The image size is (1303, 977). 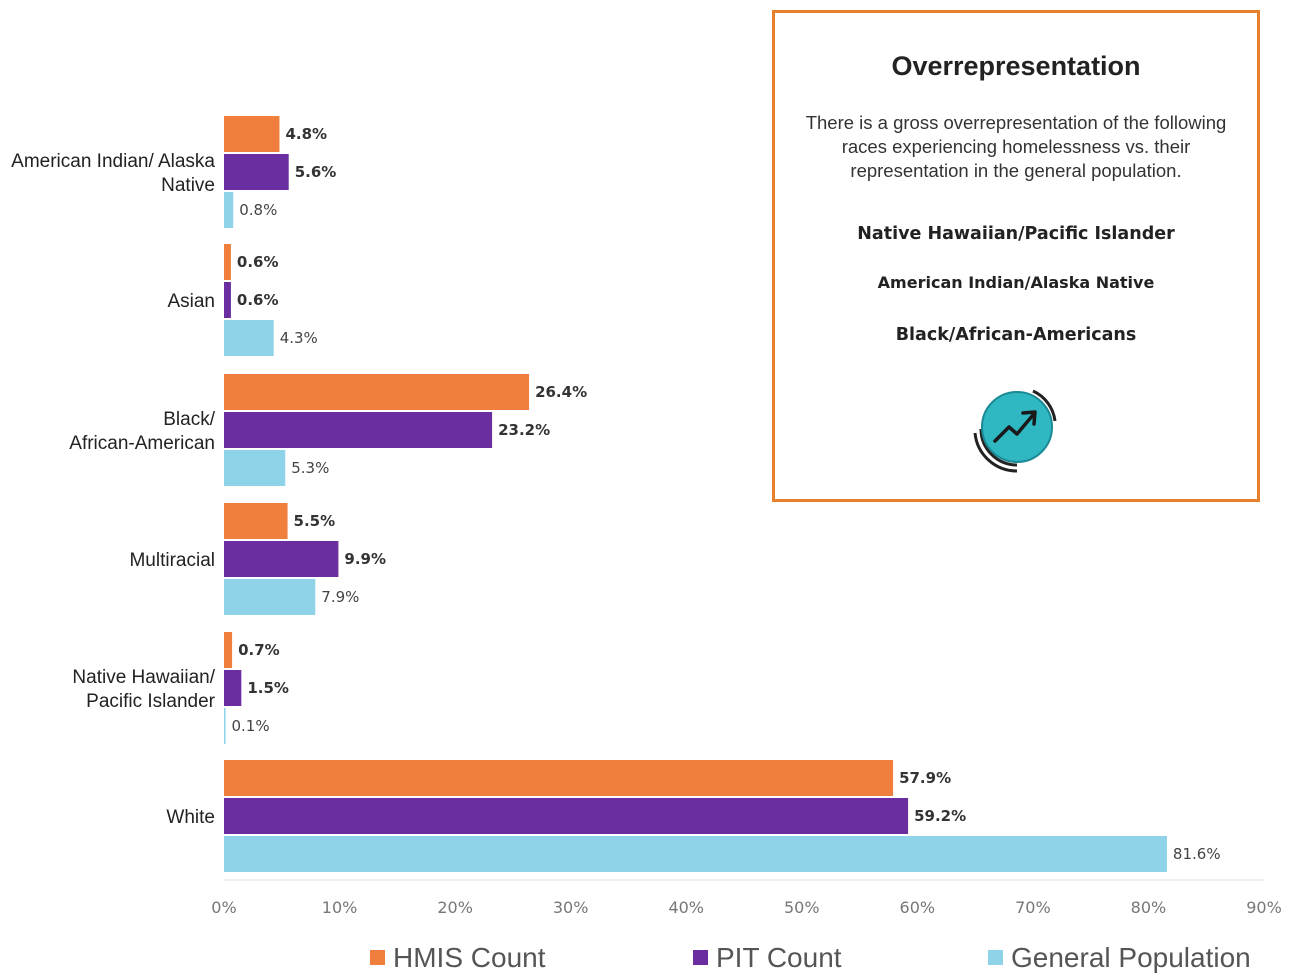 What do you see at coordinates (561, 392) in the screenshot?
I see `data-label-hmis-count-2: 26.4%` at bounding box center [561, 392].